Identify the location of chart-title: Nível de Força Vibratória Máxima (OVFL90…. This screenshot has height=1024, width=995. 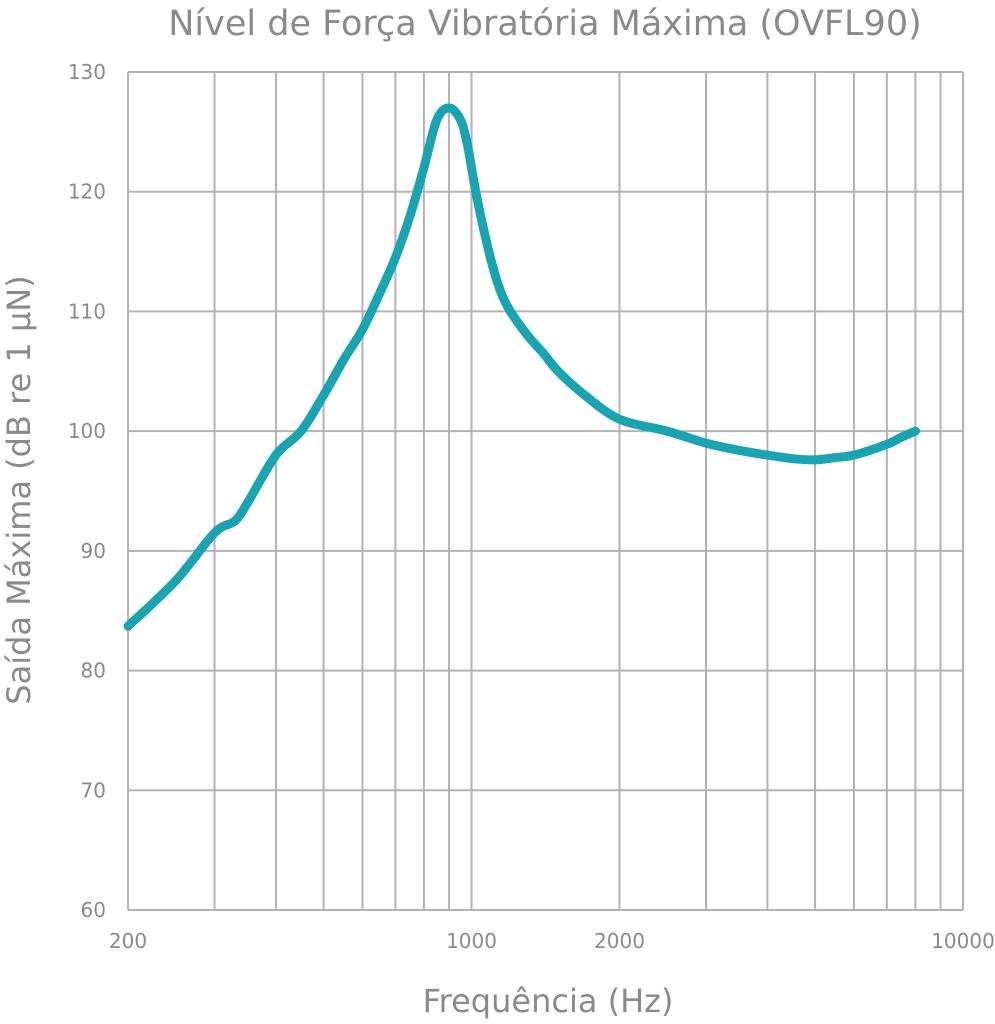
(545, 24).